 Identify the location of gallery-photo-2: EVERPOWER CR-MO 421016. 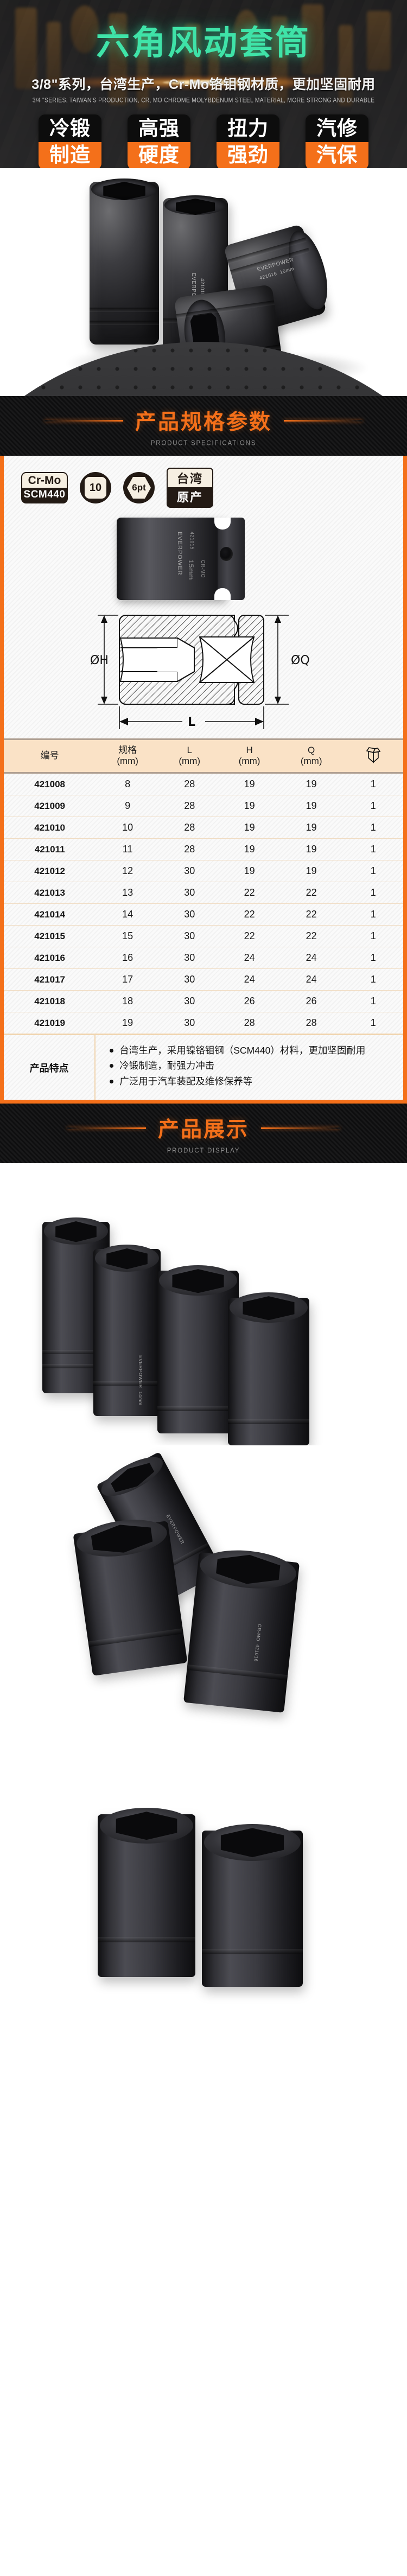
(203, 1597).